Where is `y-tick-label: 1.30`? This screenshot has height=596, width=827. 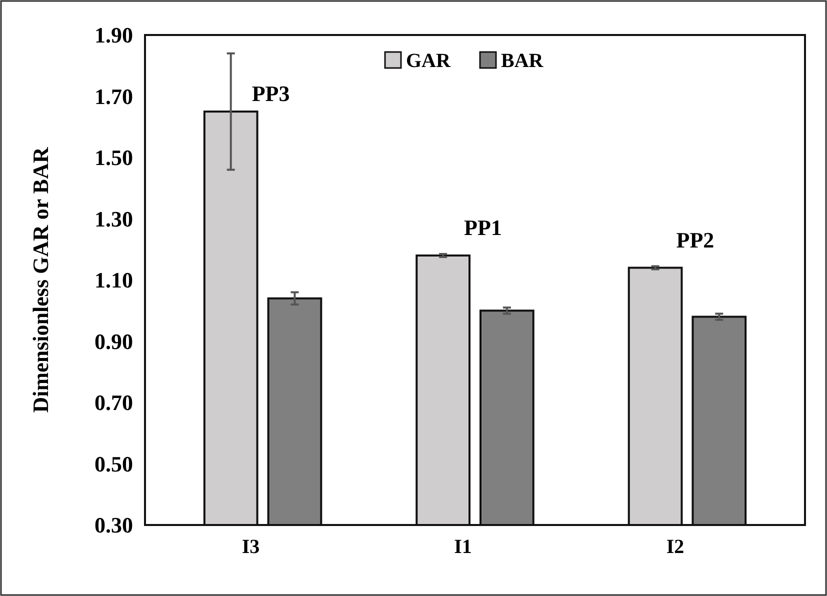
y-tick-label: 1.30 is located at coordinates (113, 219).